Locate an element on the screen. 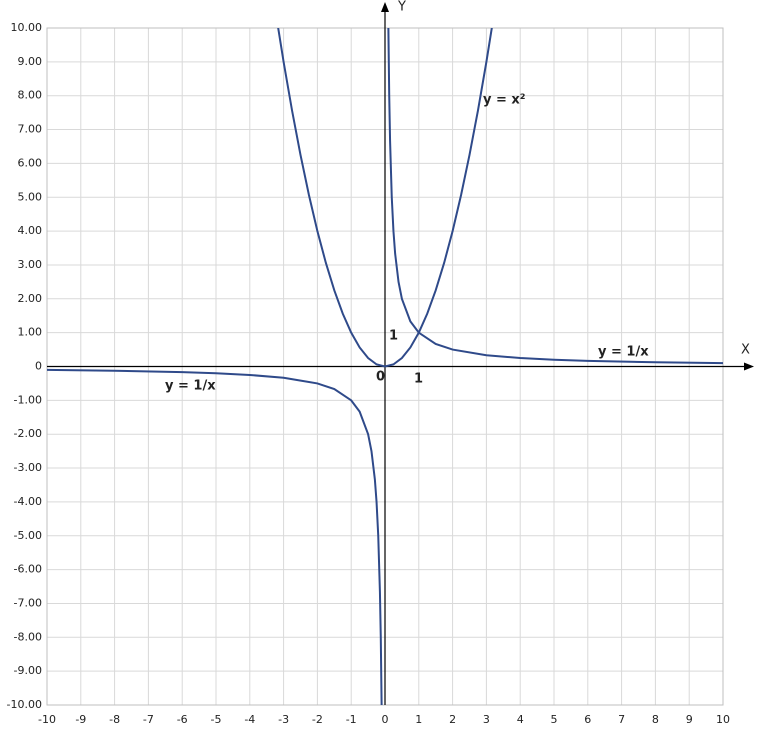 The width and height of the screenshot is (759, 756). y-tick-label: -9.00 is located at coordinates (28, 670).